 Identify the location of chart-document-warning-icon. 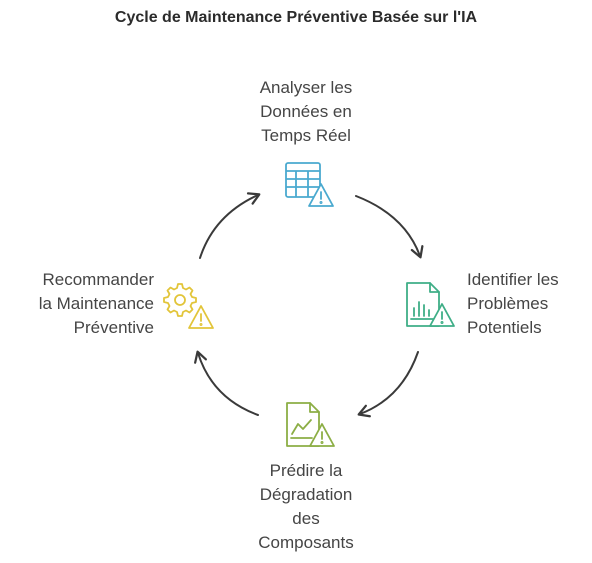
(430, 305).